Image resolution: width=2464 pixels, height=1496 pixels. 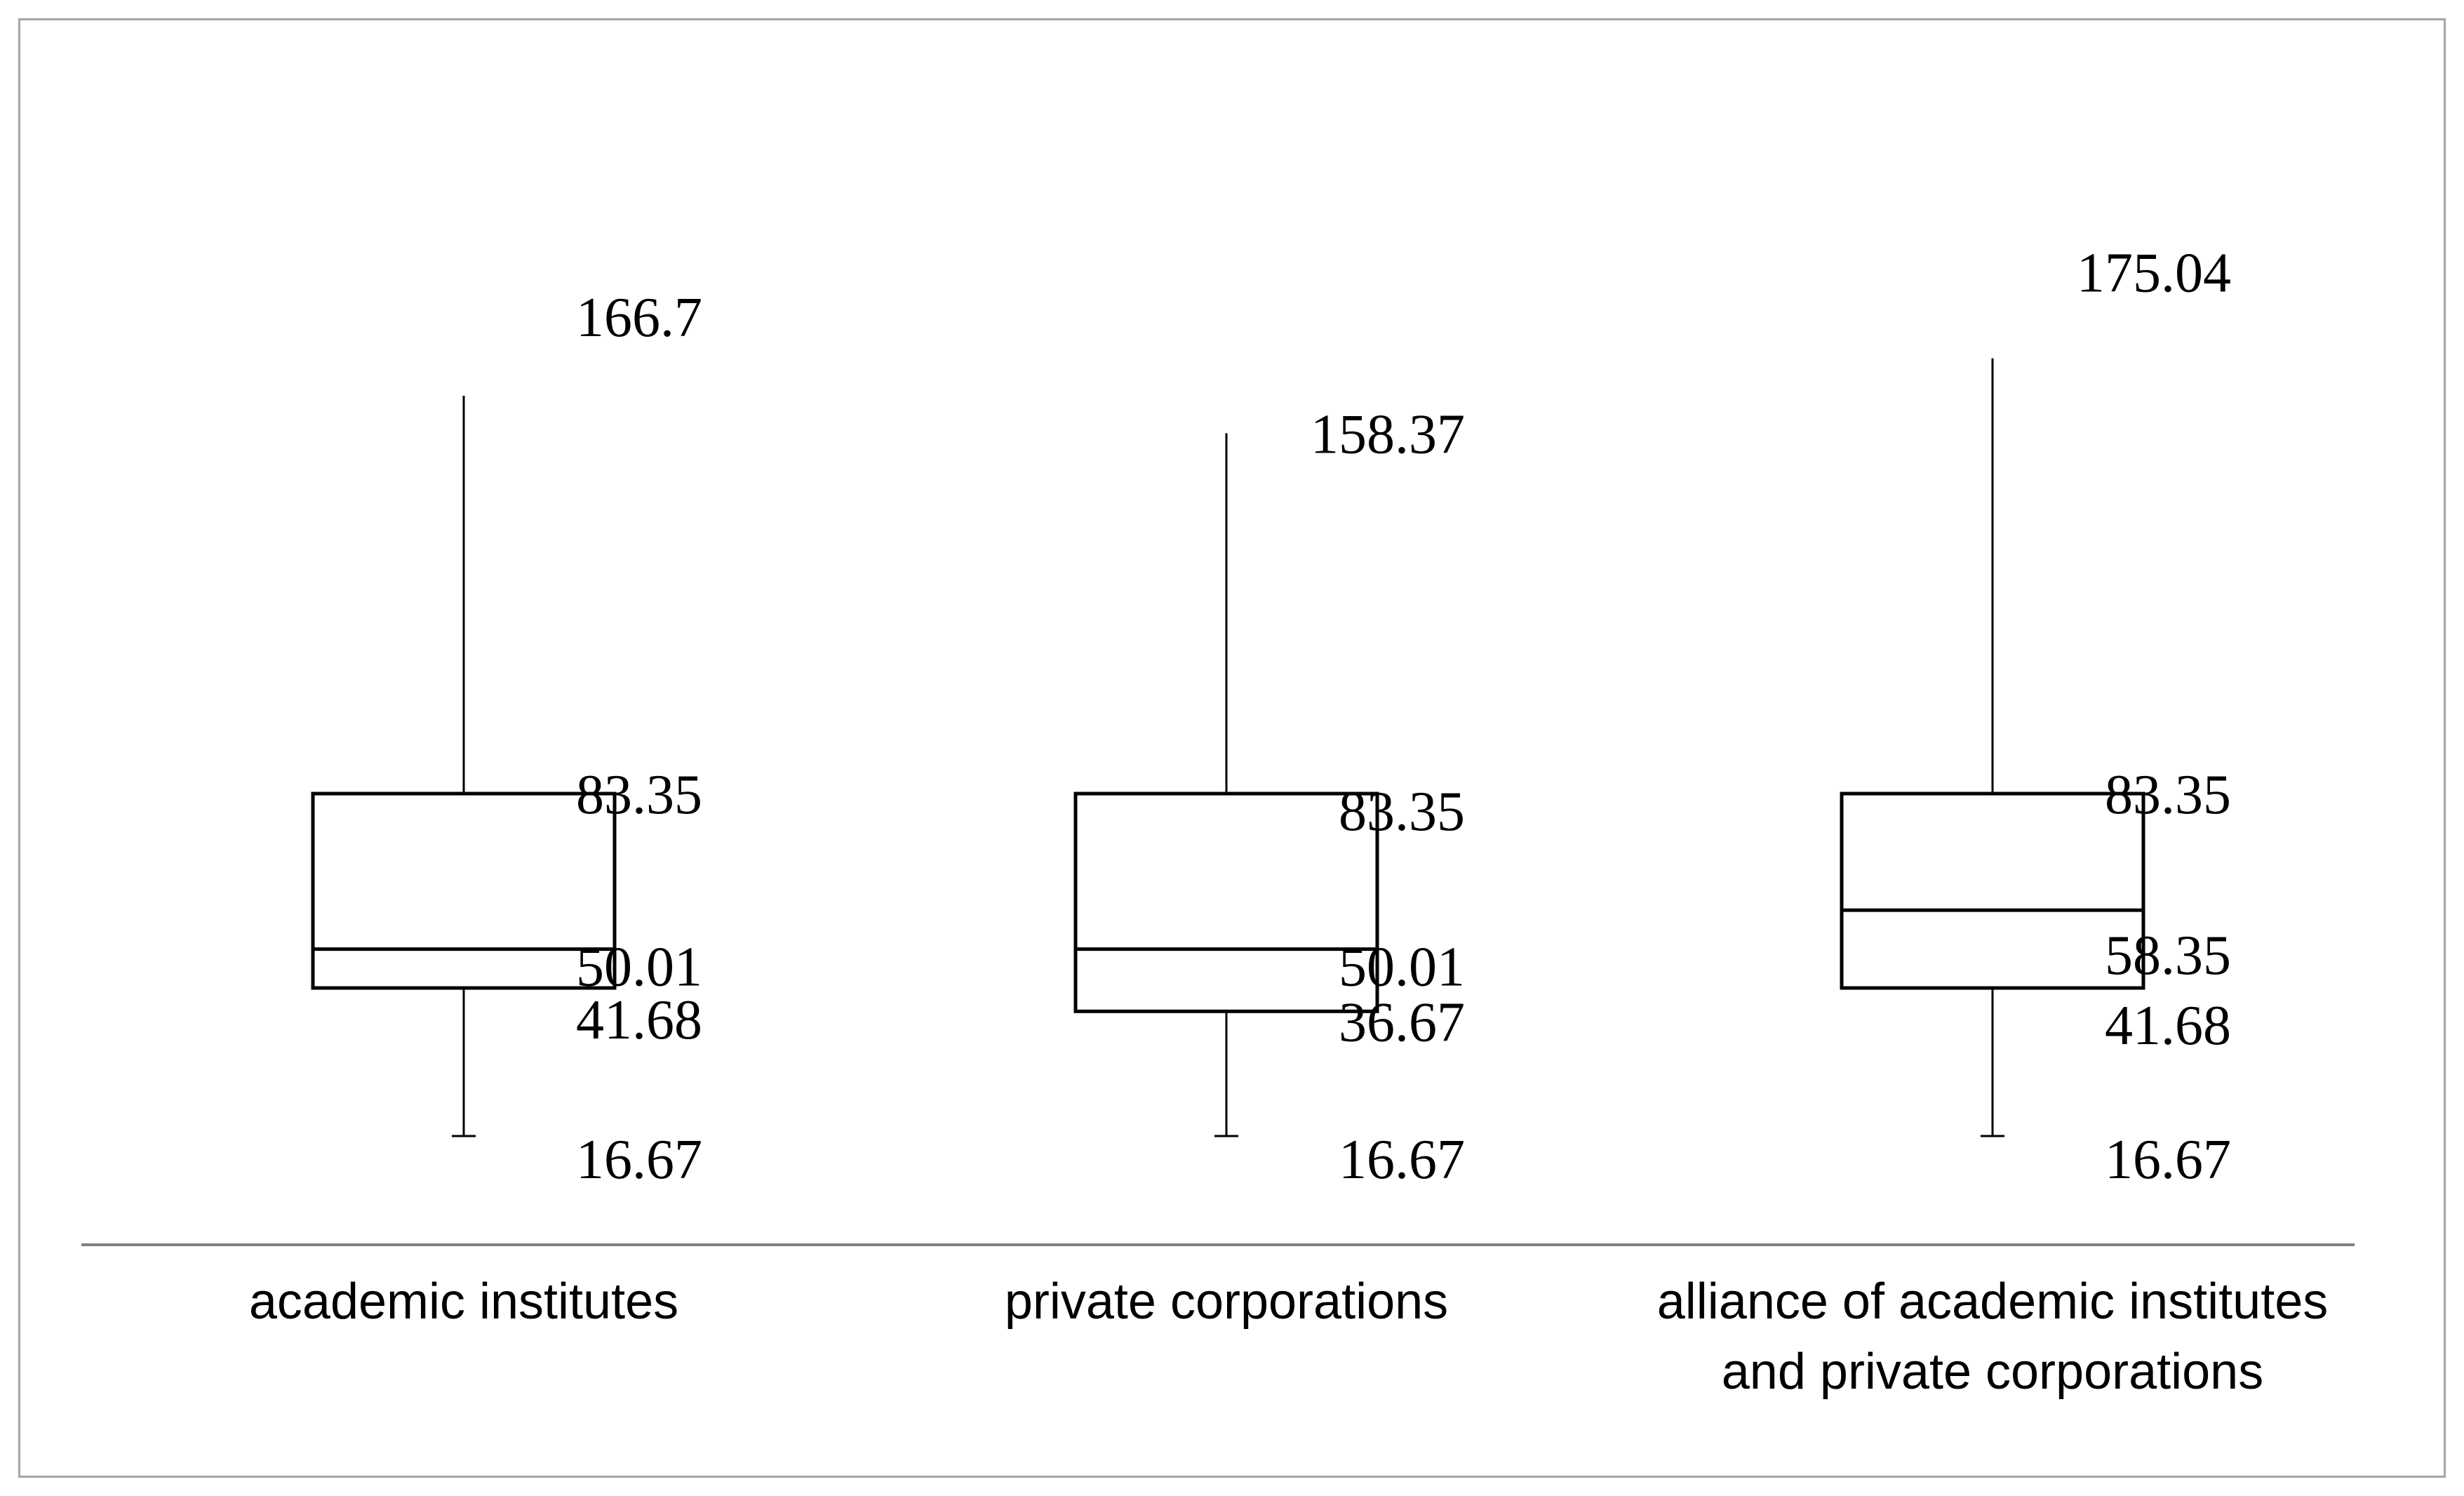 What do you see at coordinates (639, 318) in the screenshot?
I see `value-label-whisker-high: 166.7` at bounding box center [639, 318].